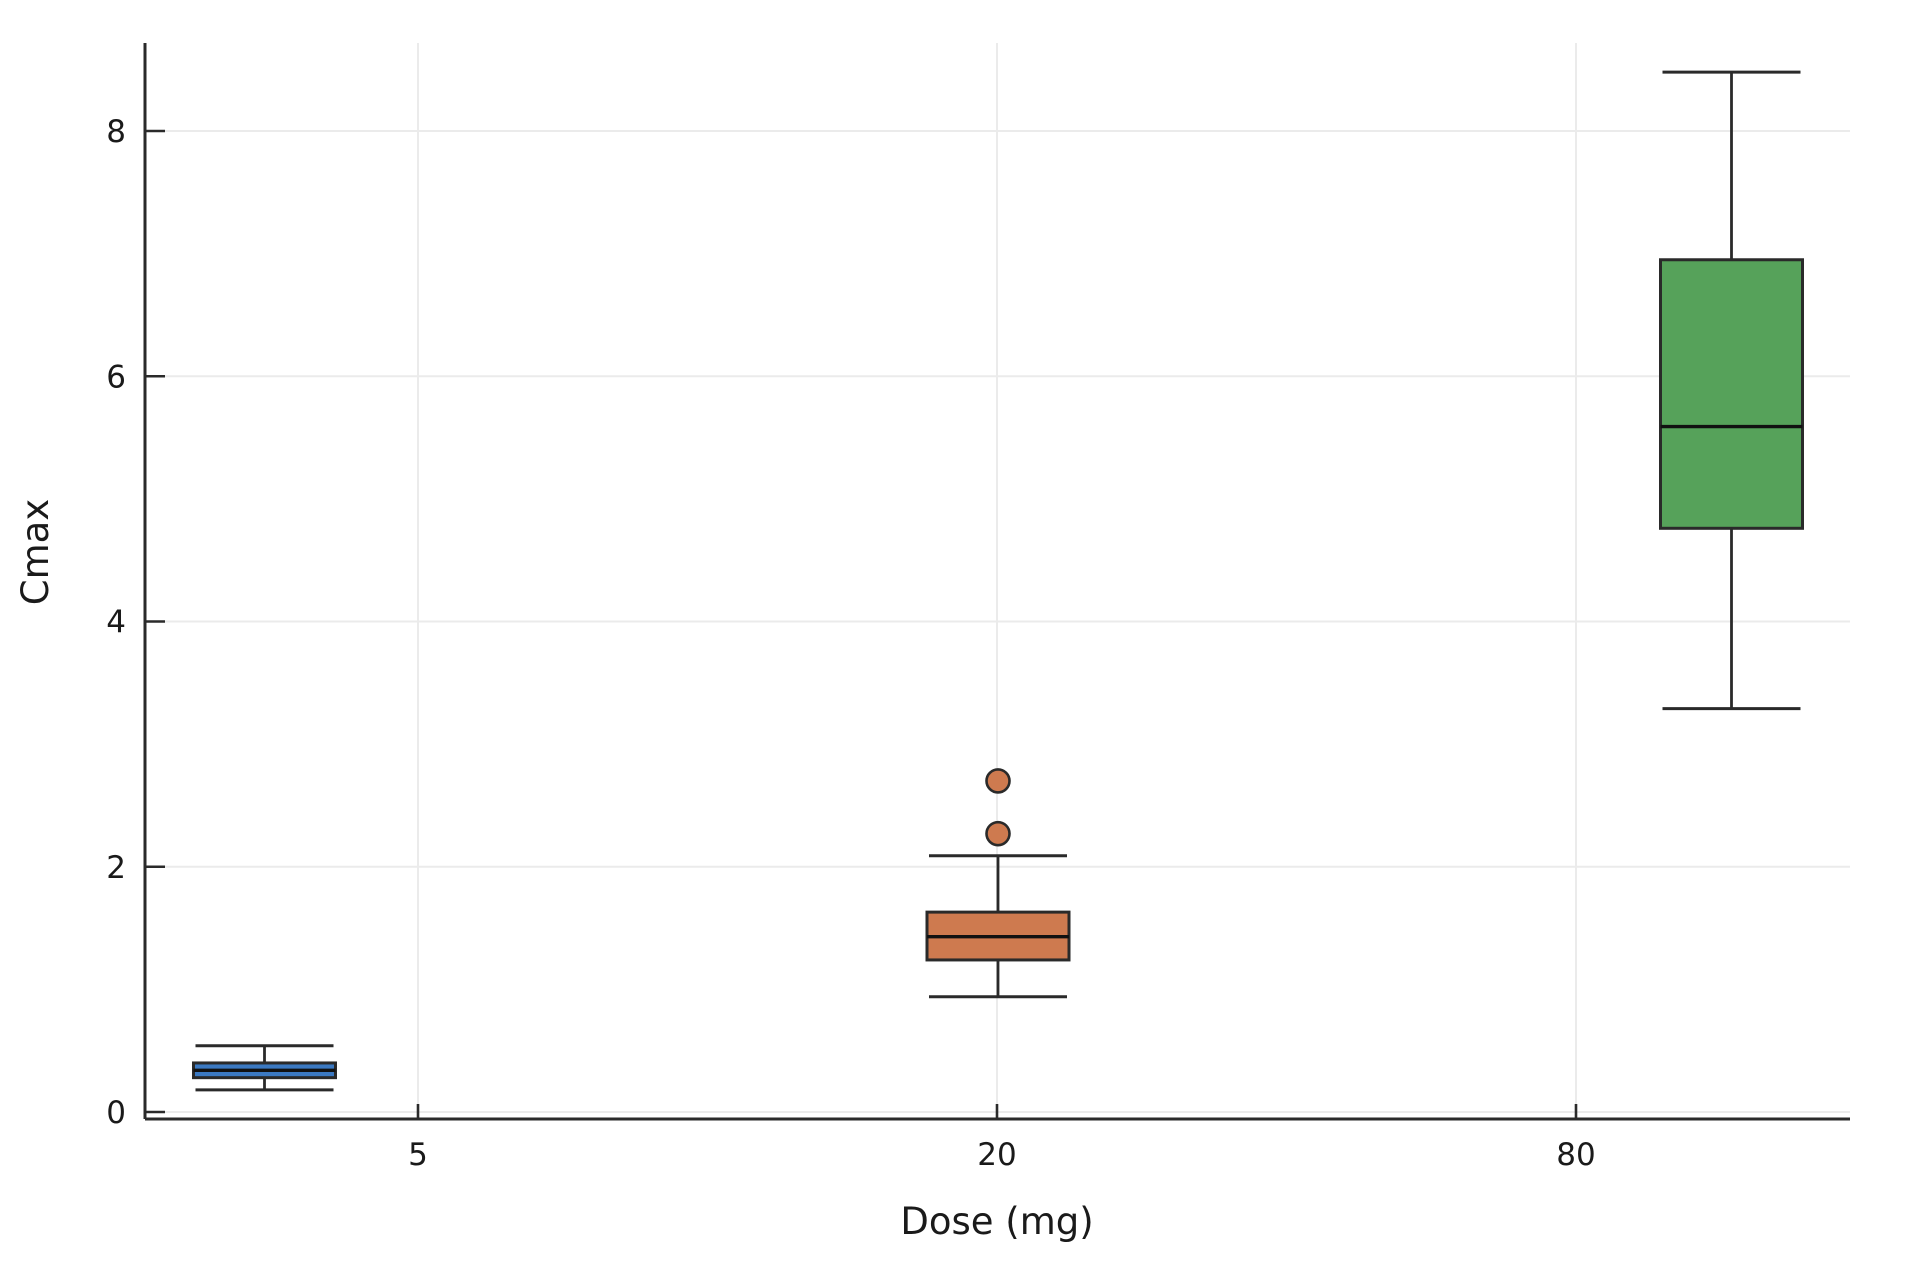 Image resolution: width=1920 pixels, height=1269 pixels. I want to click on y-tick-label: 0, so click(116, 1113).